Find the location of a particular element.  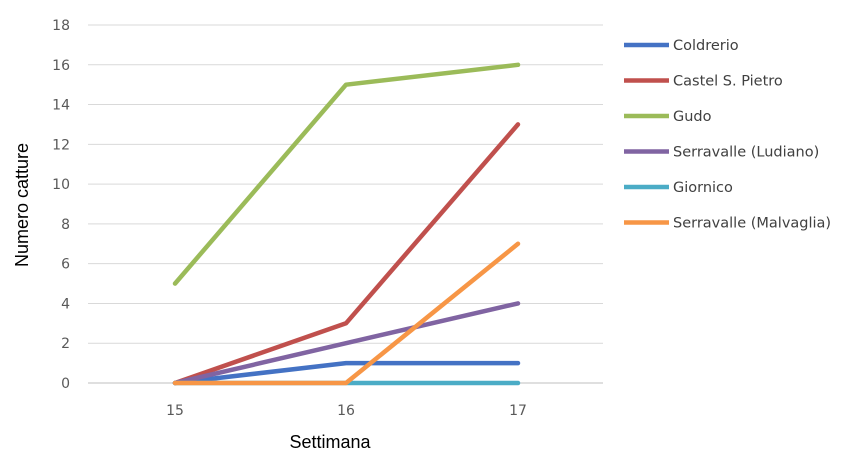

legend-label: Coldrerio is located at coordinates (706, 46).